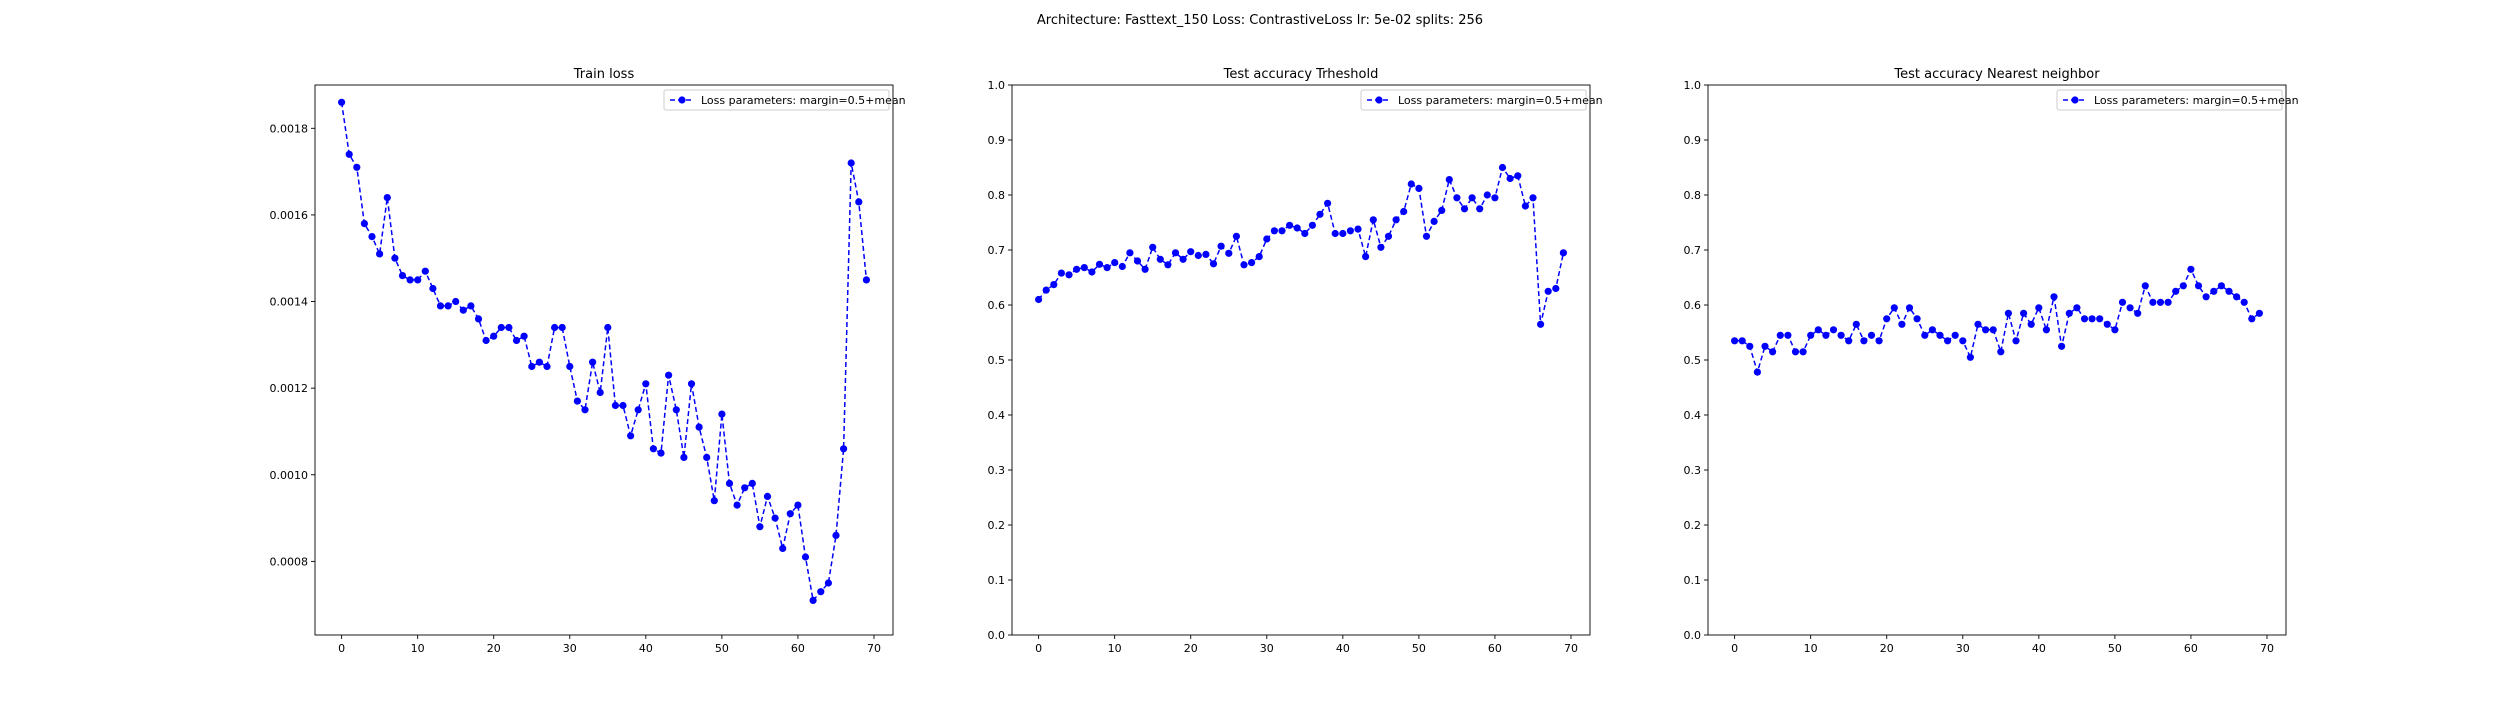 This screenshot has width=2520, height=720. I want to click on train-loss-title: Train loss, so click(604, 74).